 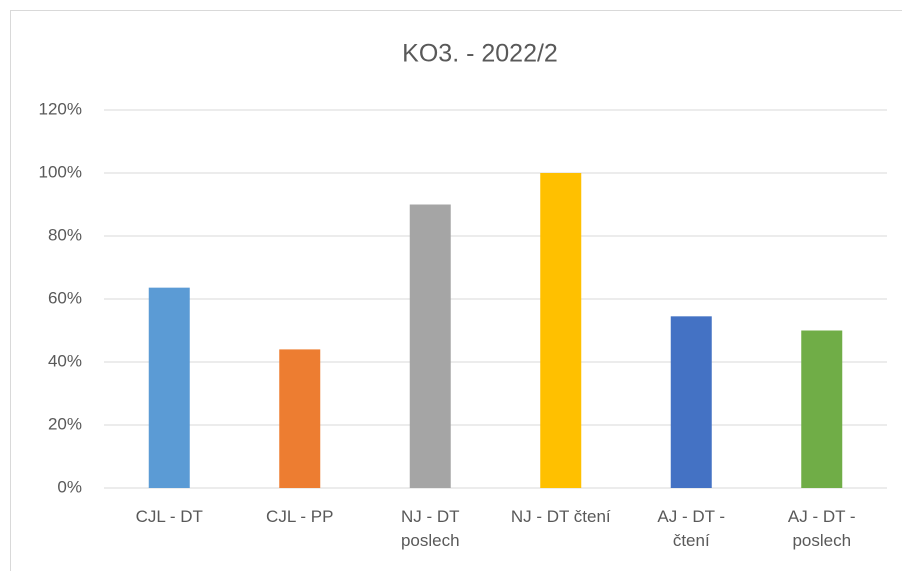 What do you see at coordinates (65, 234) in the screenshot?
I see `y-tick-label: 80%` at bounding box center [65, 234].